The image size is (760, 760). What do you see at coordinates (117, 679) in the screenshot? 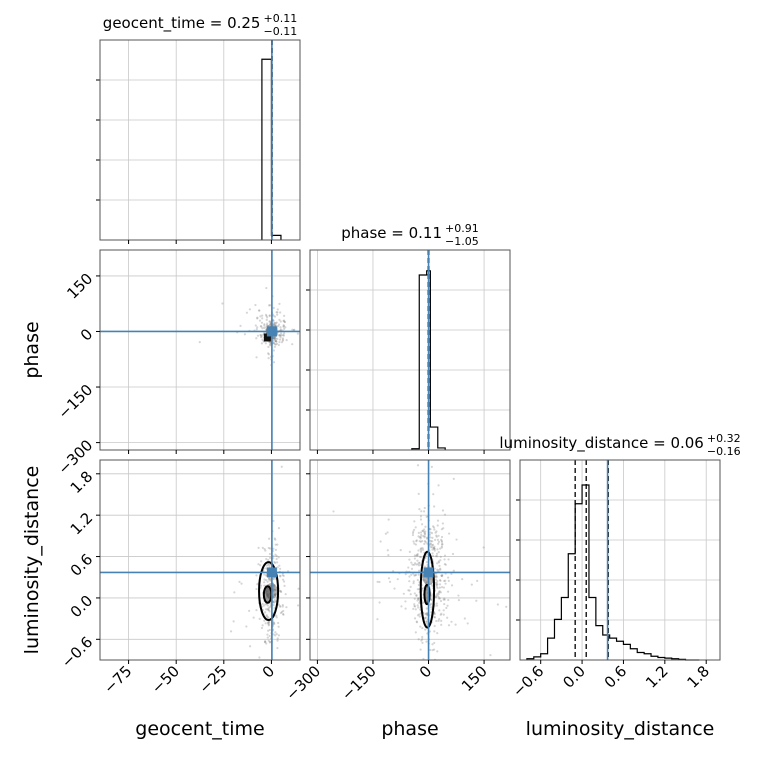
I see `x-tick-label: −75` at bounding box center [117, 679].